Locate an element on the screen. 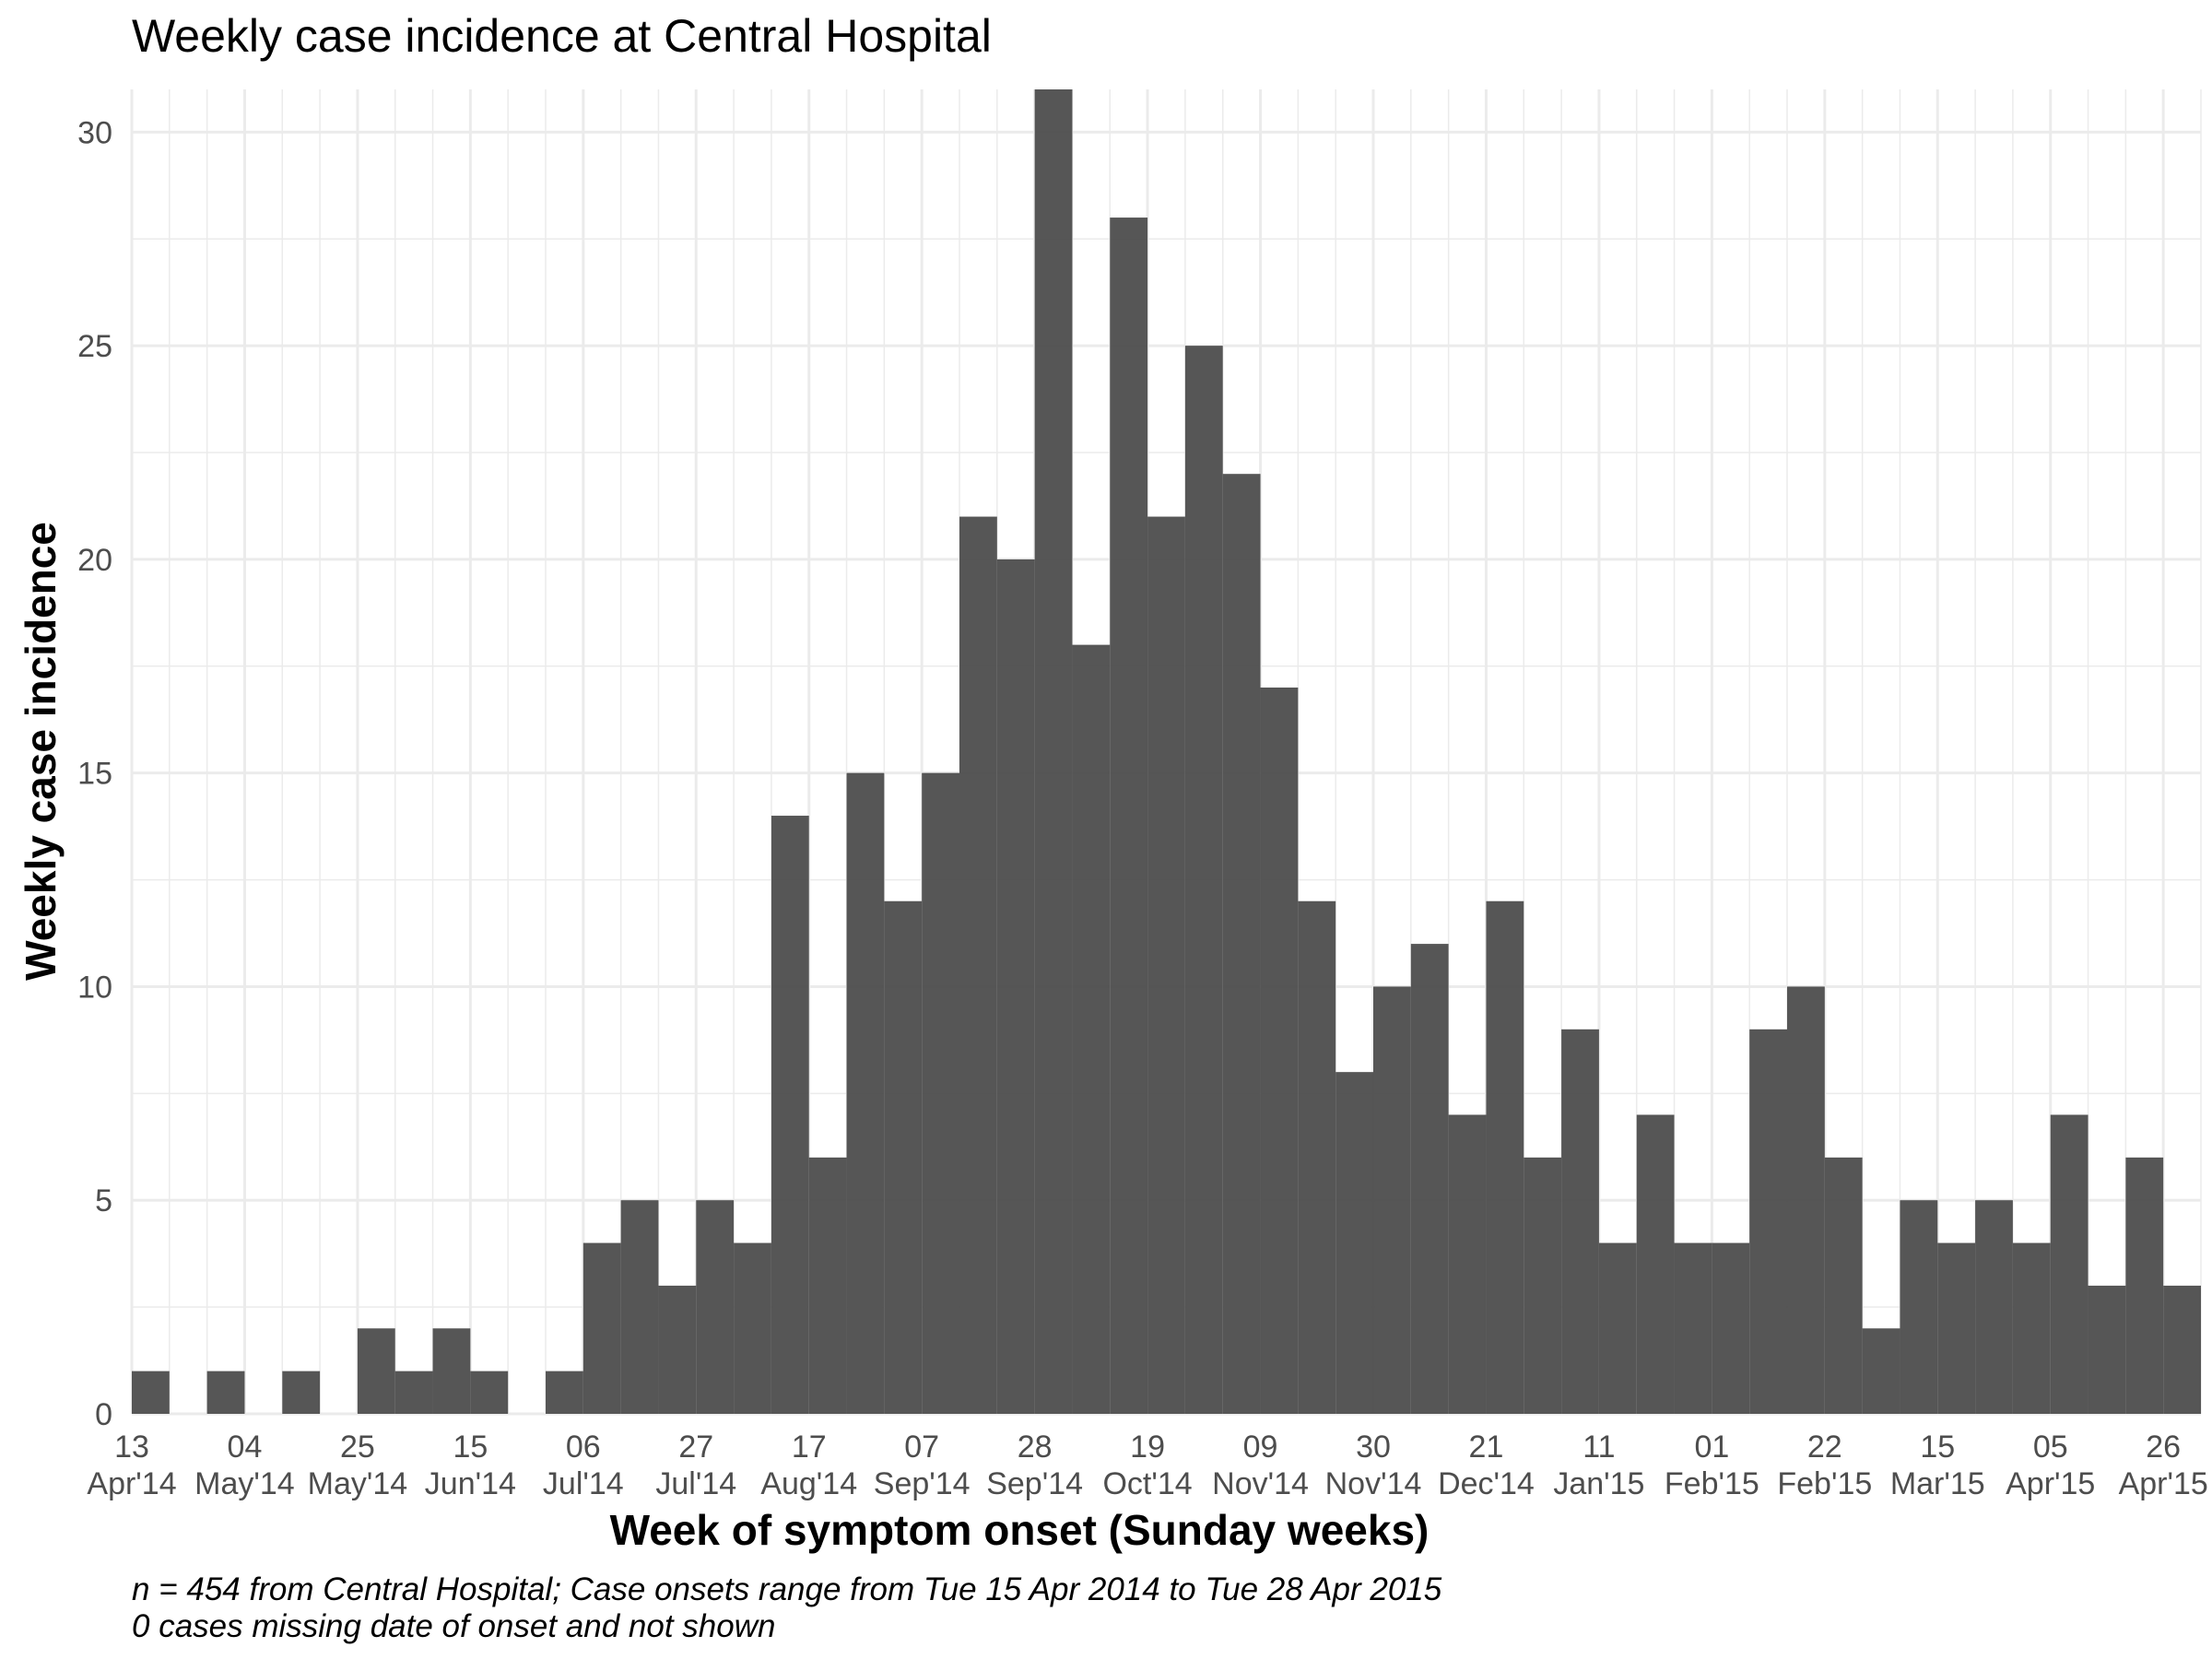  x-tick-label: 04 May'14 is located at coordinates (244, 1465).